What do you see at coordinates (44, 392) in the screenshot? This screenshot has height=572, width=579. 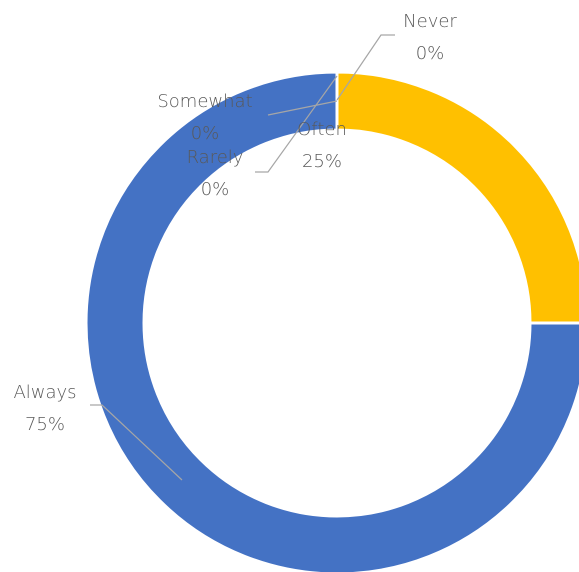 I see `data-label-name: Always` at bounding box center [44, 392].